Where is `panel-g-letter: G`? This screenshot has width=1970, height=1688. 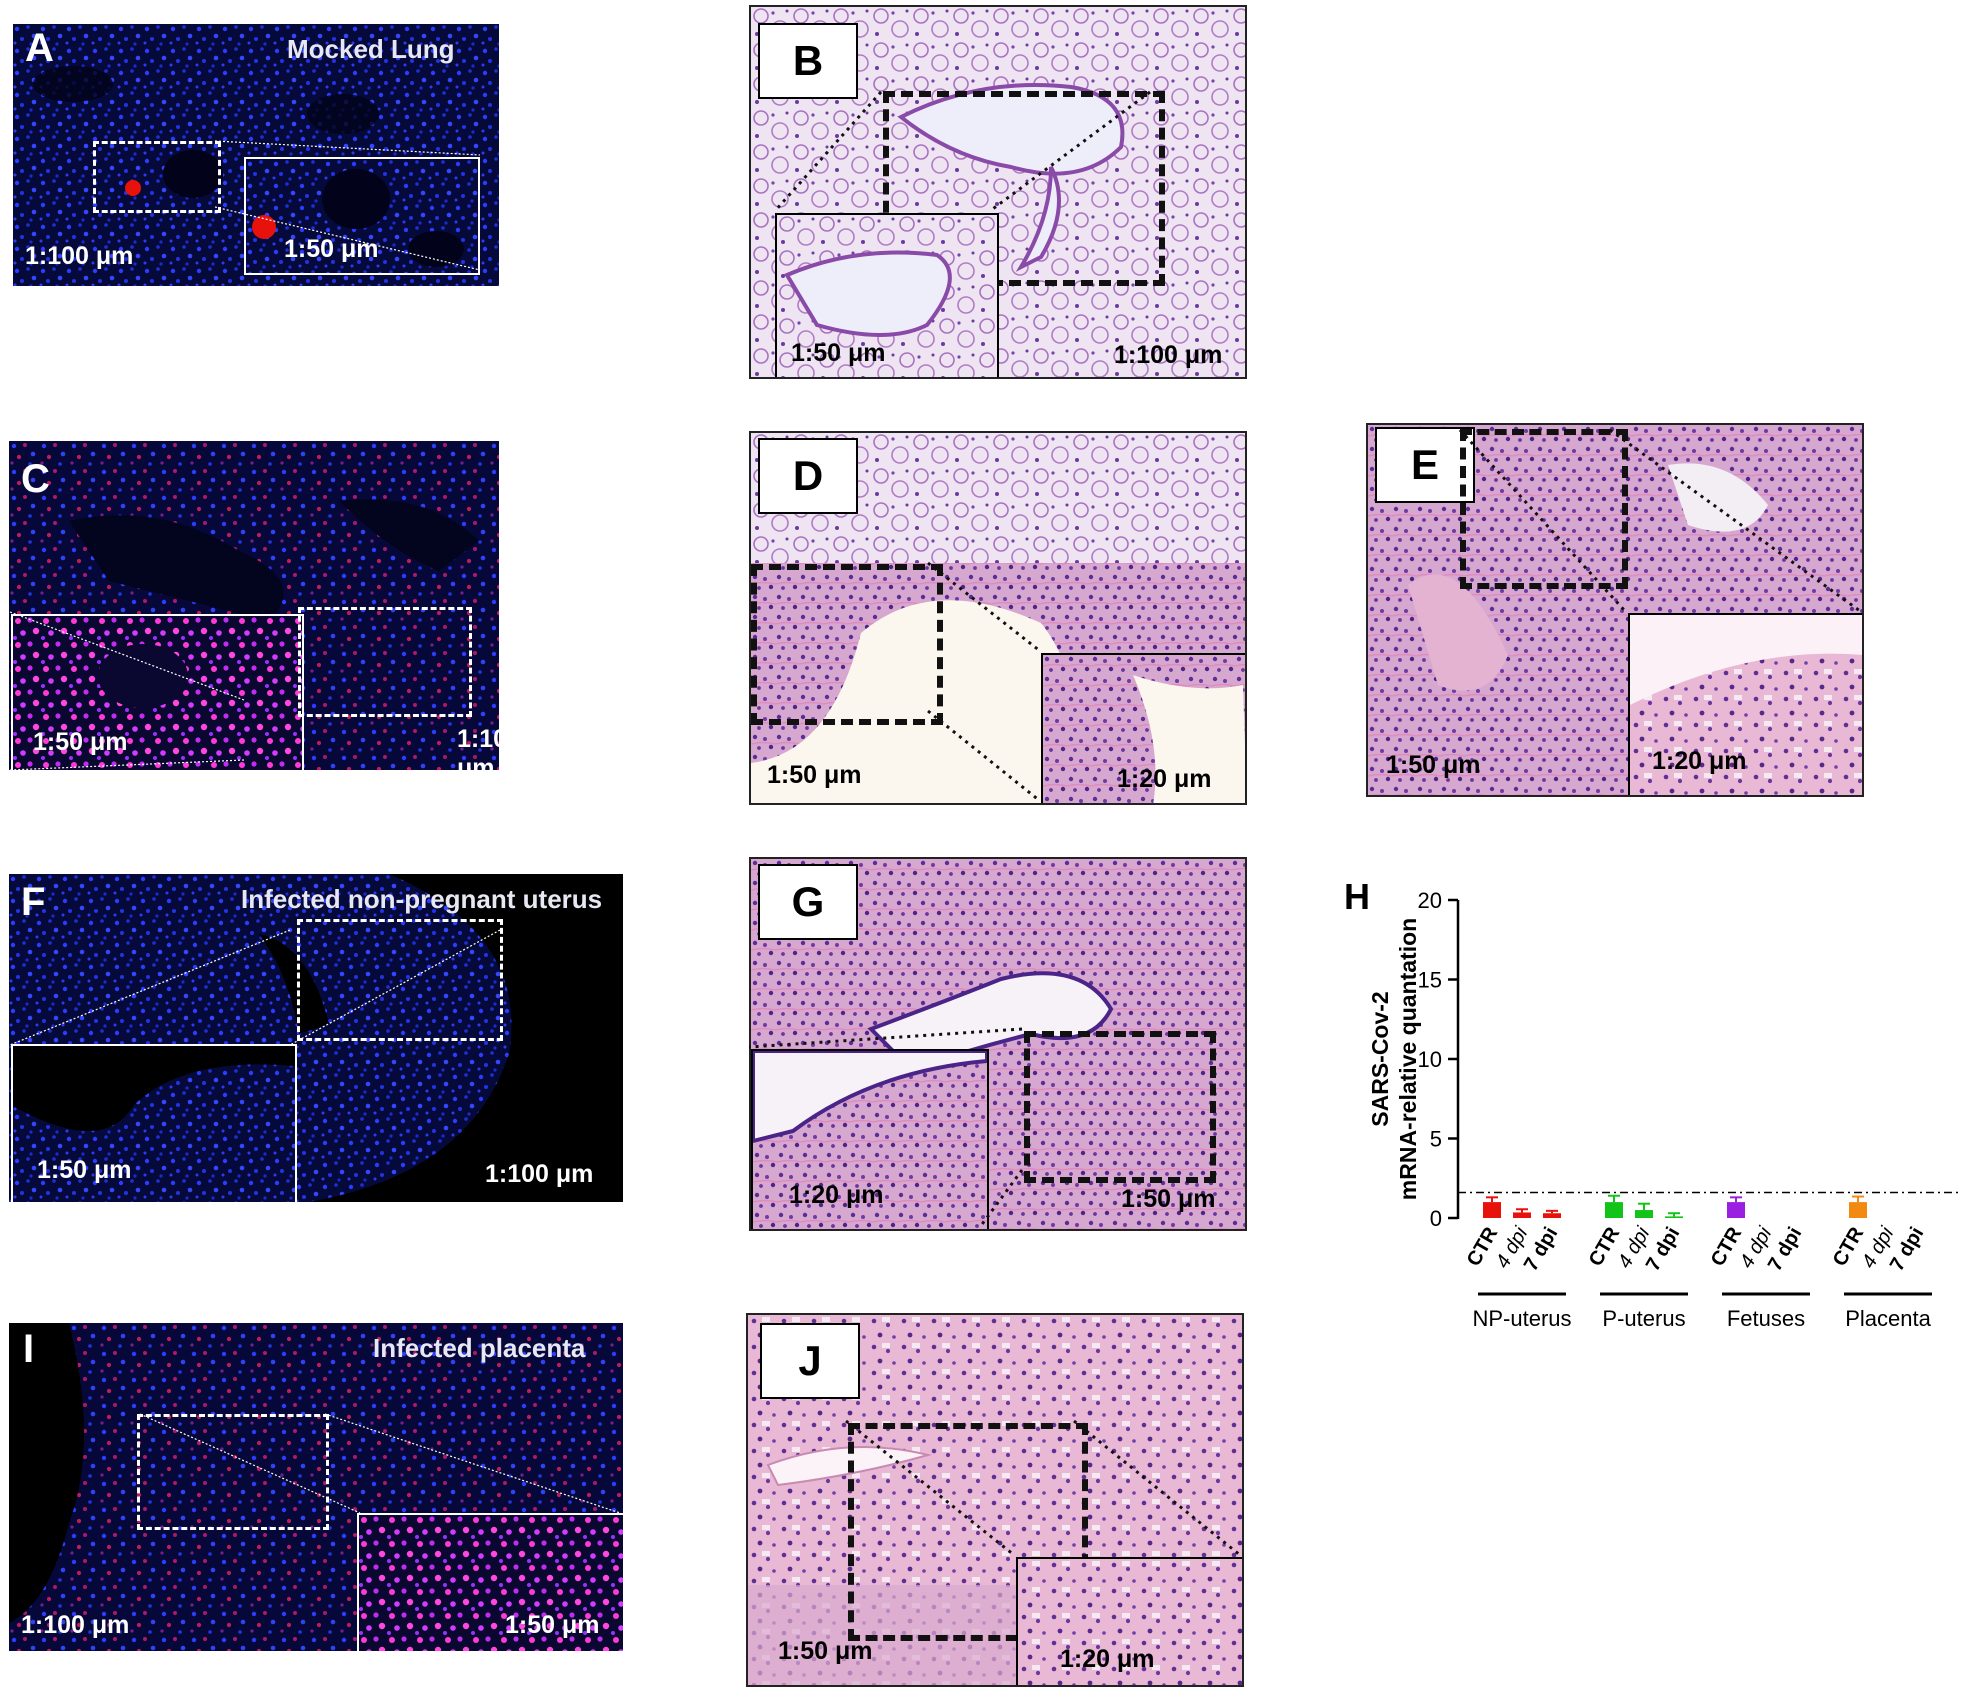
panel-g-letter: G is located at coordinates (808, 902).